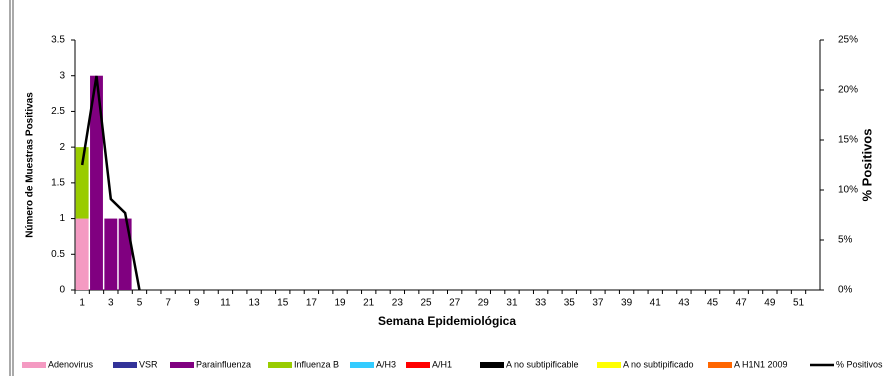 The width and height of the screenshot is (894, 376). Describe the element at coordinates (62, 75) in the screenshot. I see `y-tick-label: 3` at that location.